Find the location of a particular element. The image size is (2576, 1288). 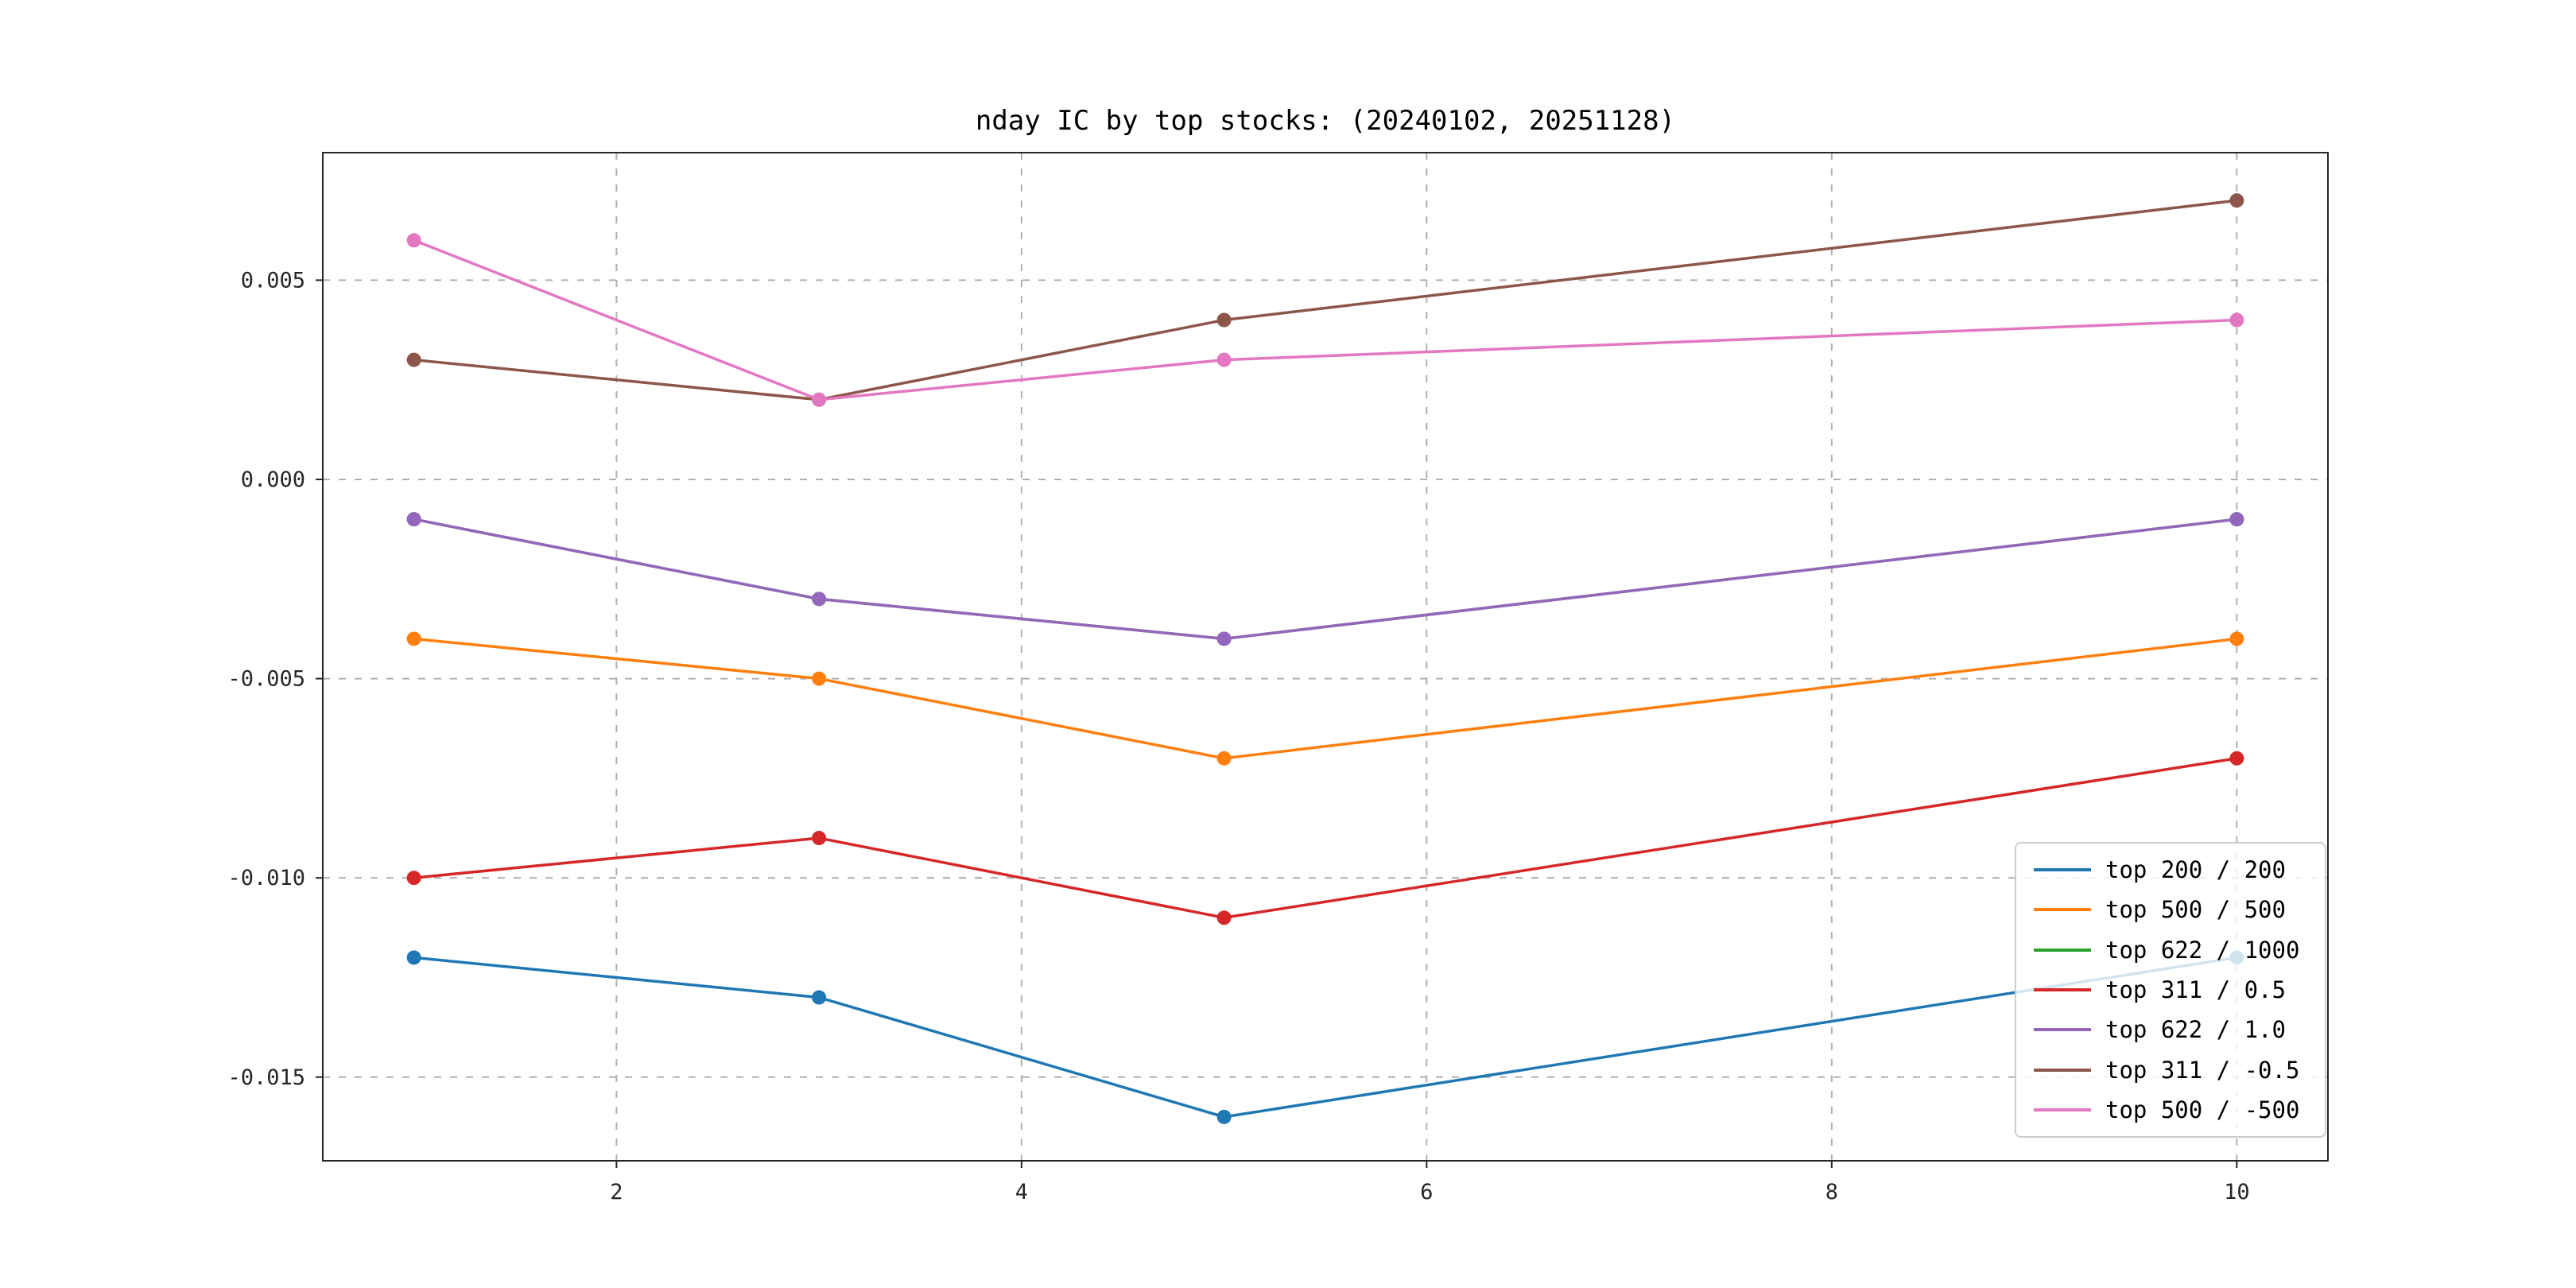

x-tick-label: 4 is located at coordinates (1022, 1193).